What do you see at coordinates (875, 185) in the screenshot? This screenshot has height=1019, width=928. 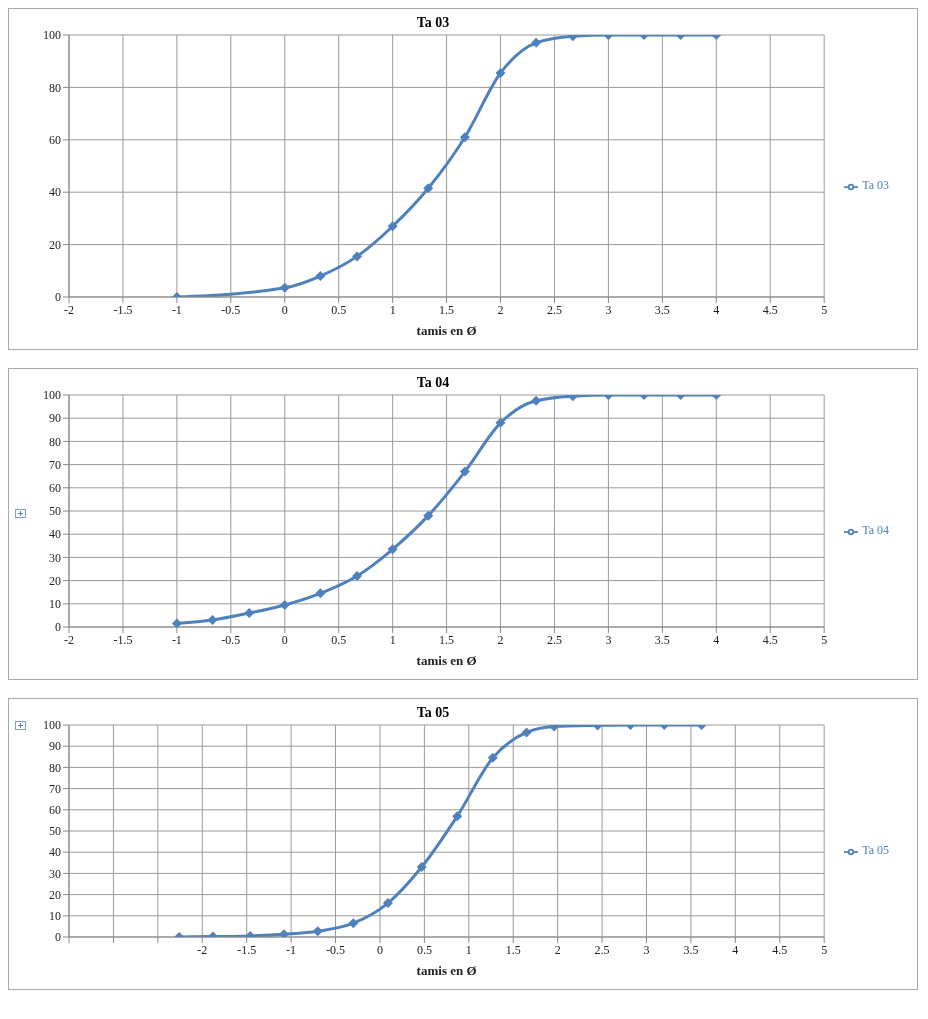 I see `legend-label: Ta 03` at bounding box center [875, 185].